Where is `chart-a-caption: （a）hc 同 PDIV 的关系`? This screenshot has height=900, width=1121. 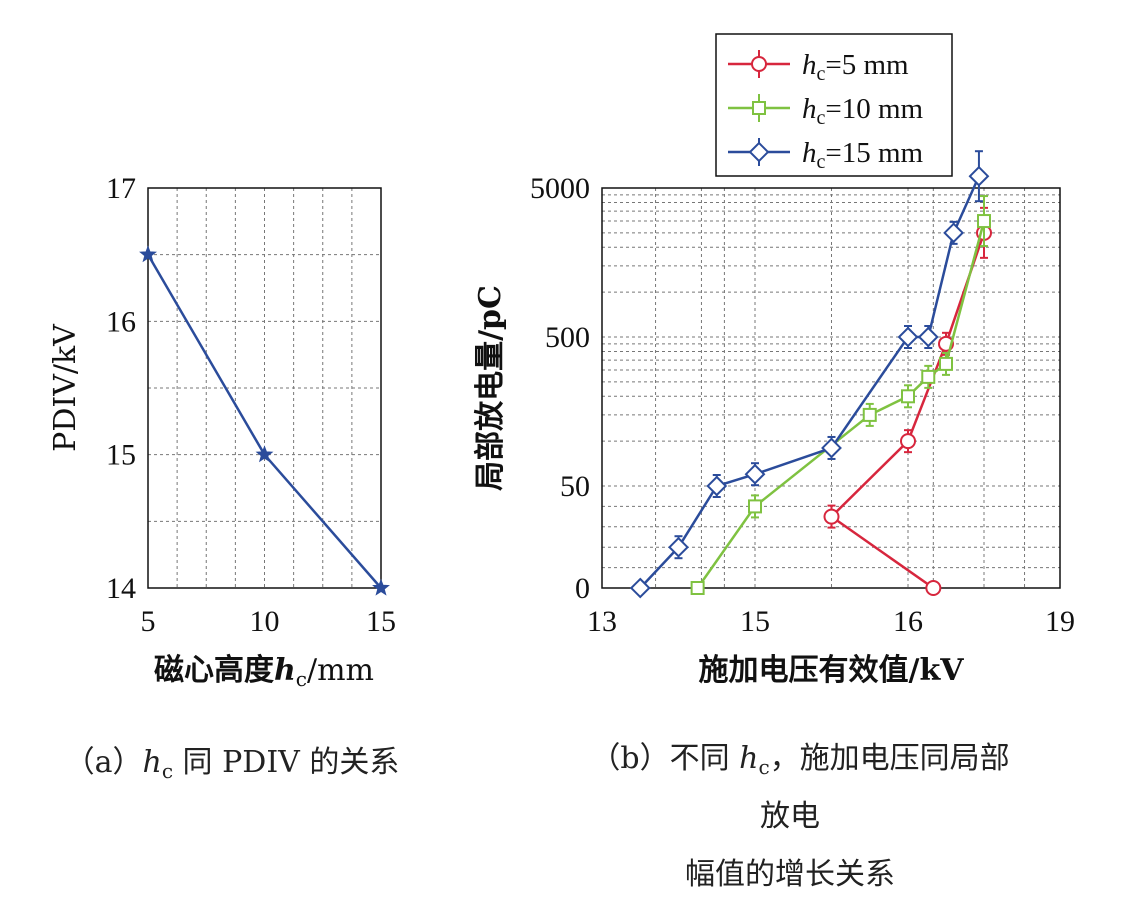 chart-a-caption: （a）hc 同 PDIV 的关系 is located at coordinates (232, 764).